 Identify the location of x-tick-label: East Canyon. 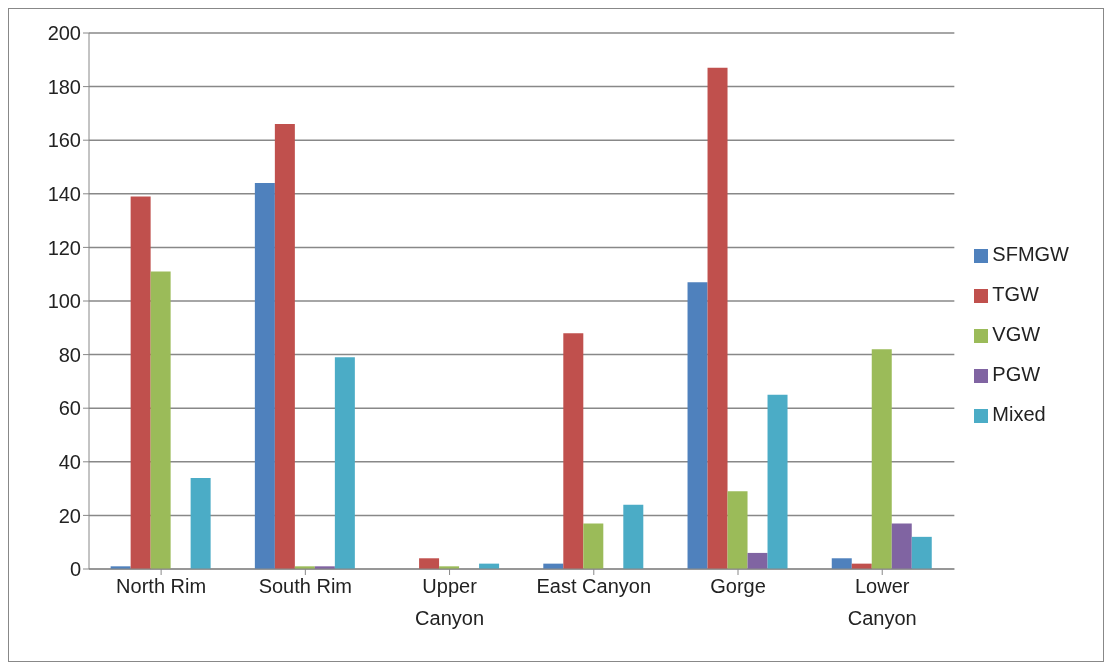
(594, 586).